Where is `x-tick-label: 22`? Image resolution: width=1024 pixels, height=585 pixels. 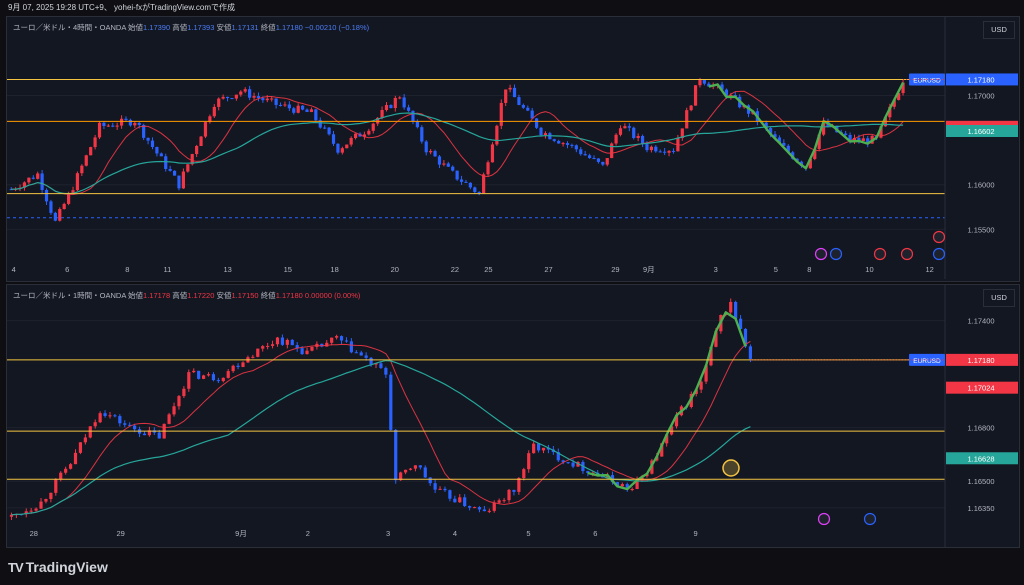 x-tick-label: 22 is located at coordinates (455, 269).